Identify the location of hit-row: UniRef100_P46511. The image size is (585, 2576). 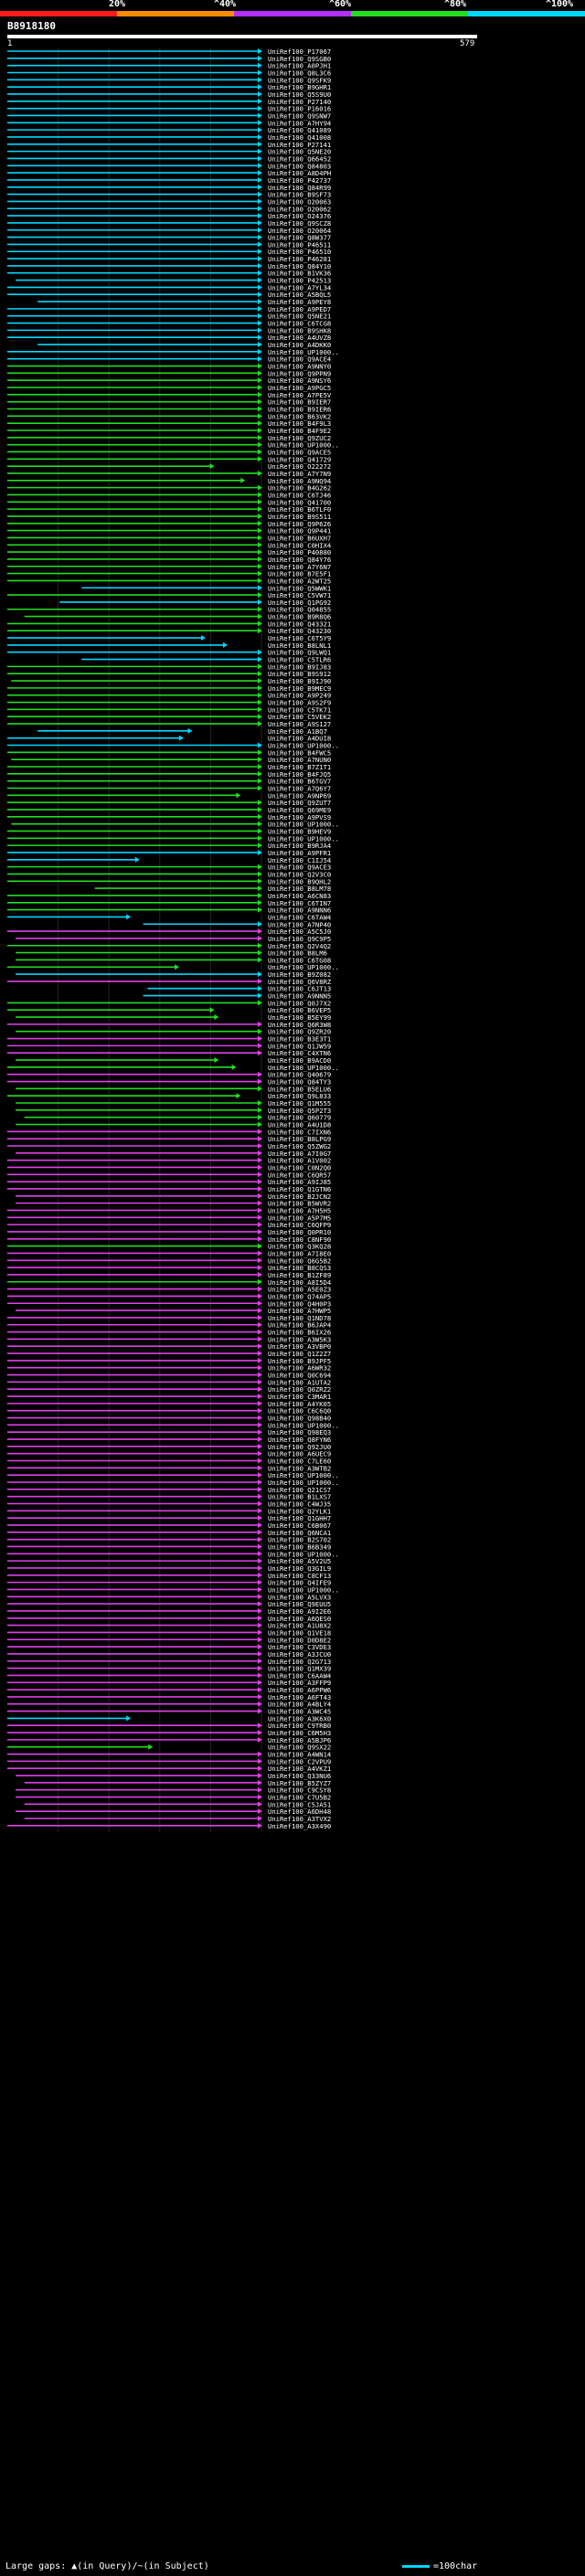
(169, 244).